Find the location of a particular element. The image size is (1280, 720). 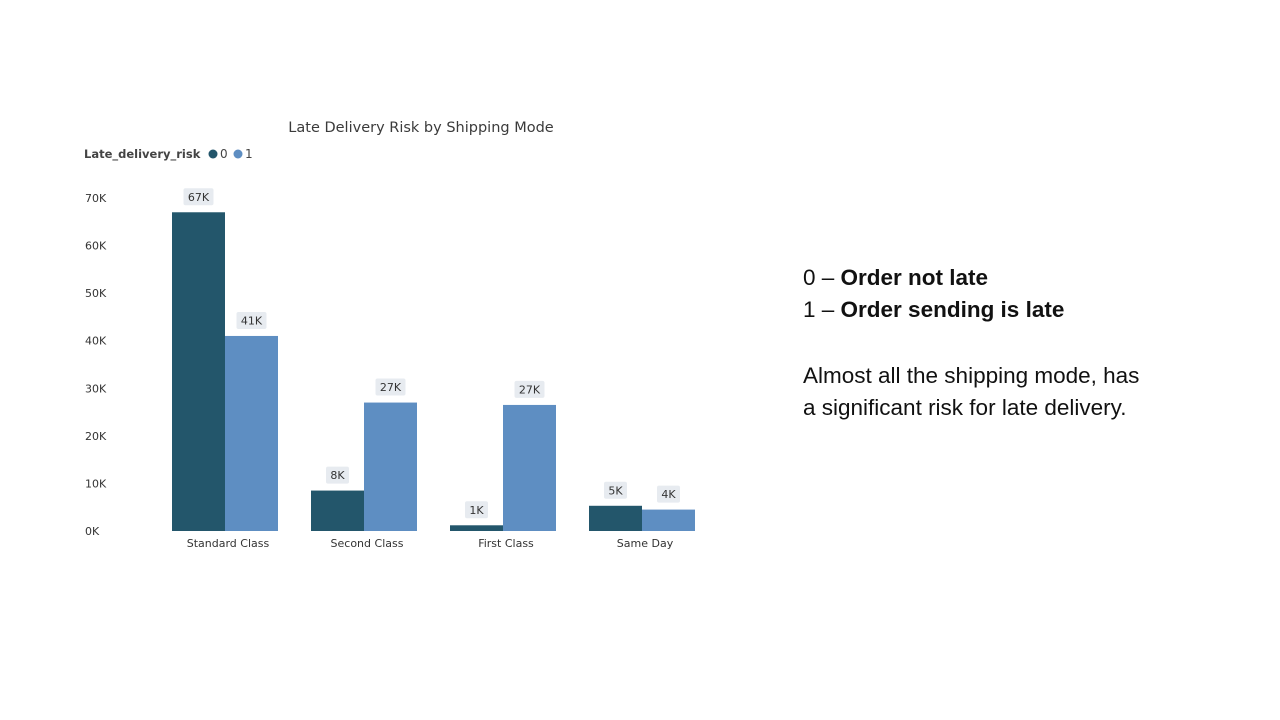

data-label: 4K is located at coordinates (668, 494).